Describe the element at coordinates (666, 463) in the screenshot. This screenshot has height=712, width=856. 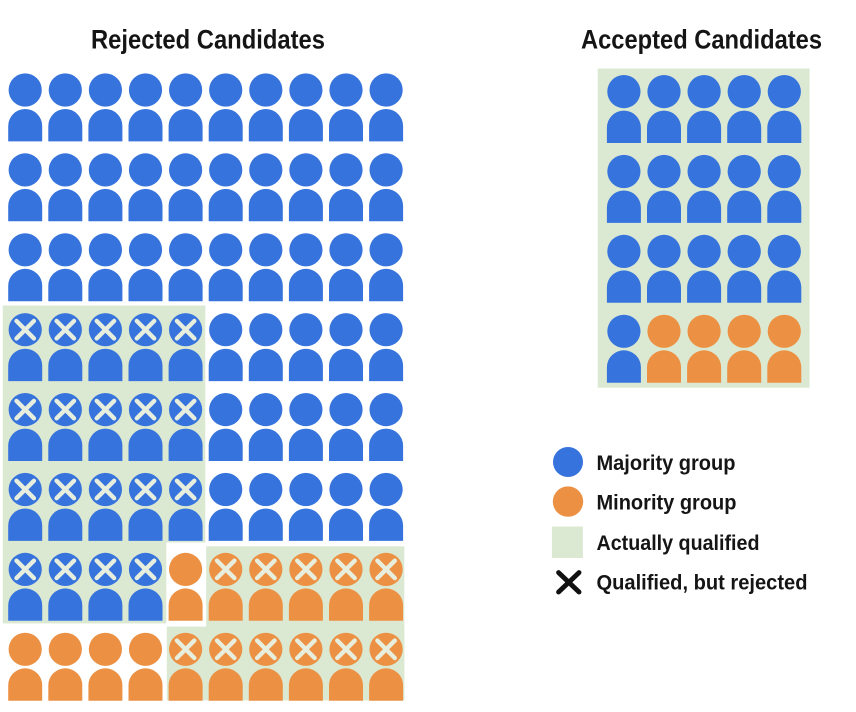
I see `svg-text: Majority group` at that location.